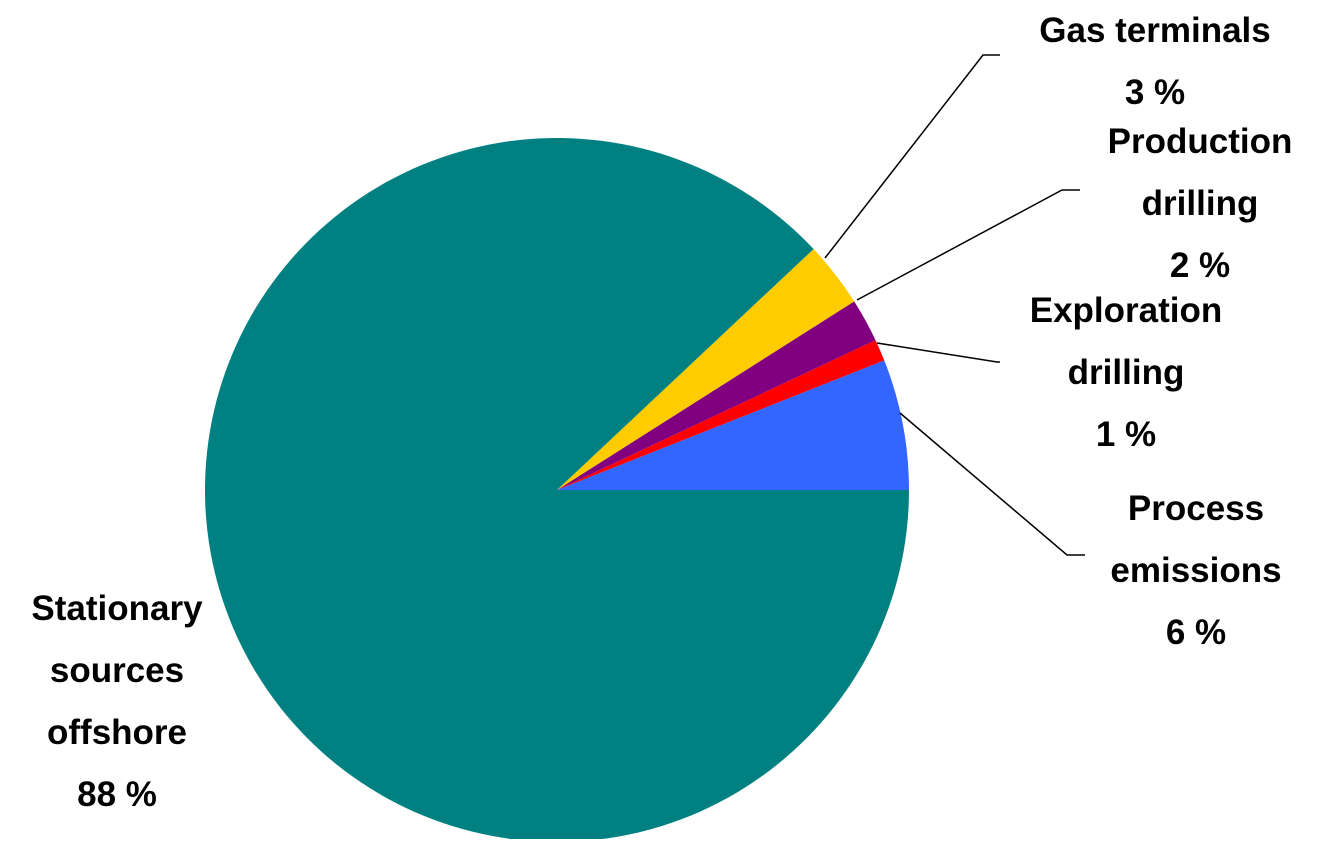  I want to click on slice-name-line-1-0: Exploration, so click(1126, 310).